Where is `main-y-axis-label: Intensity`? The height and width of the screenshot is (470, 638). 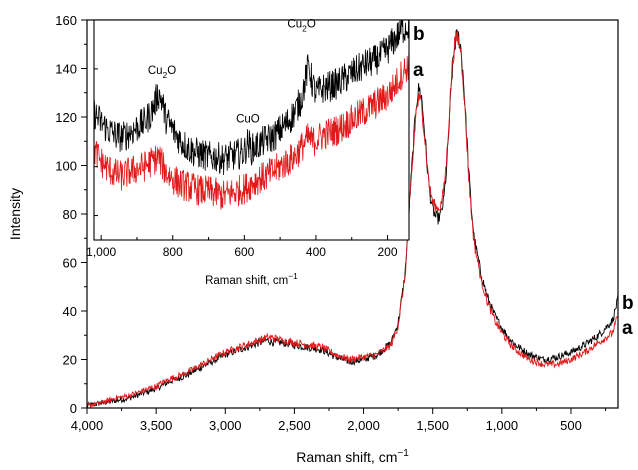
main-y-axis-label: Intensity is located at coordinates (15, 214).